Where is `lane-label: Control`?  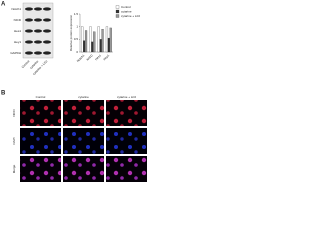
lane-label: Control is located at coordinates (26, 64).